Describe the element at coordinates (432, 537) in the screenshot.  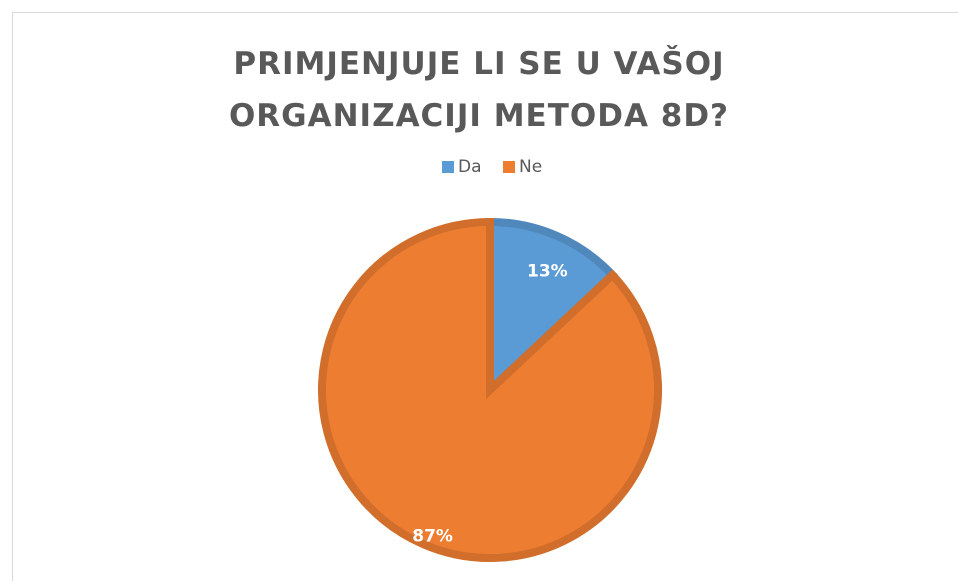
I see `data-label: 87%` at that location.